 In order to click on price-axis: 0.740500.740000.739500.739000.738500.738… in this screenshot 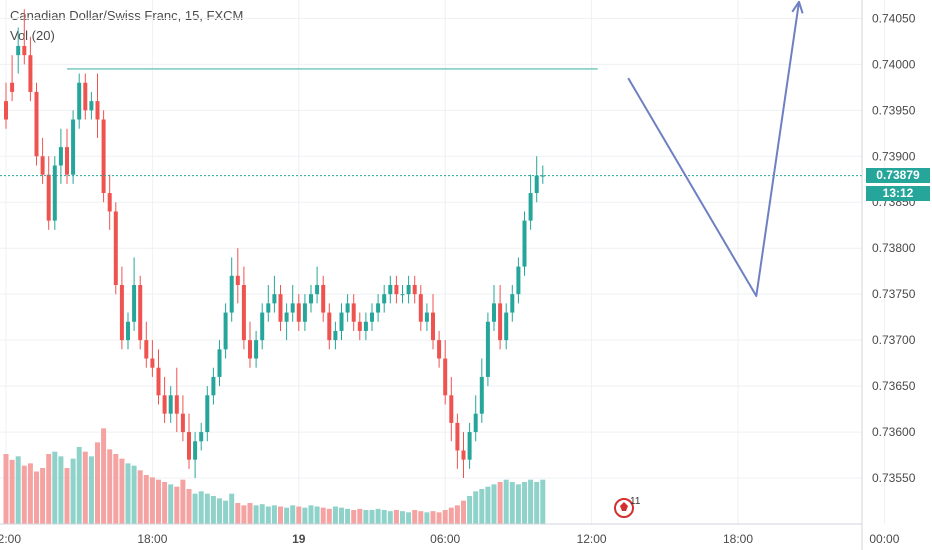, I will do `click(888, 275)`.